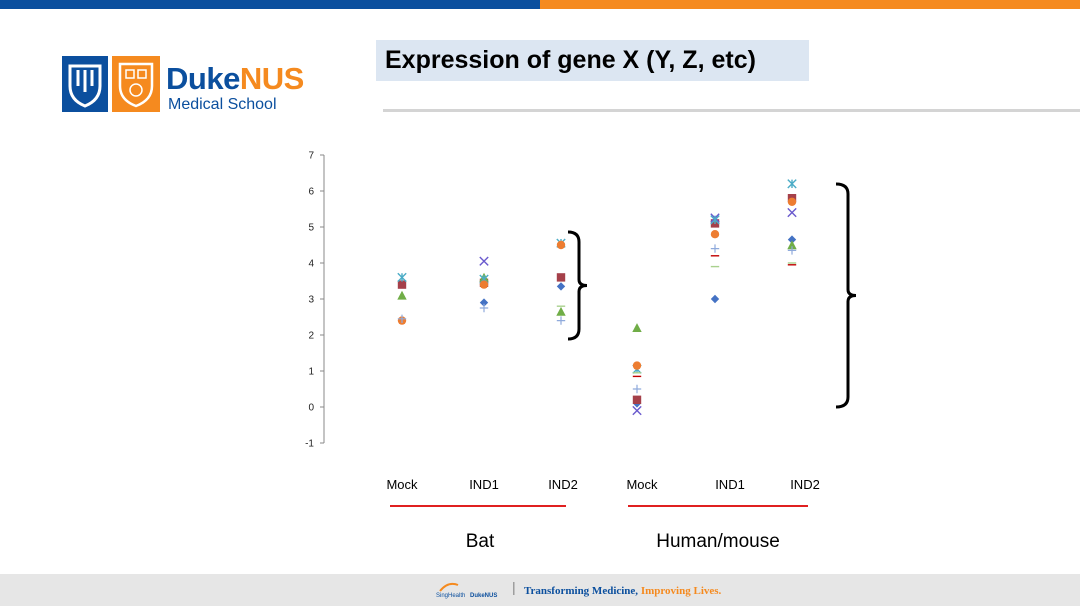 Image resolution: width=1080 pixels, height=606 pixels. Describe the element at coordinates (718, 506) in the screenshot. I see `group-underline-human` at that location.